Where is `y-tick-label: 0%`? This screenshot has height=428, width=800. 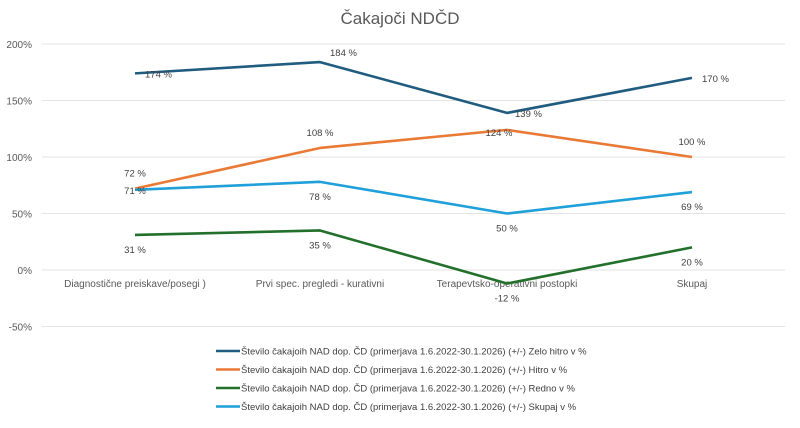 y-tick-label: 0% is located at coordinates (25, 271).